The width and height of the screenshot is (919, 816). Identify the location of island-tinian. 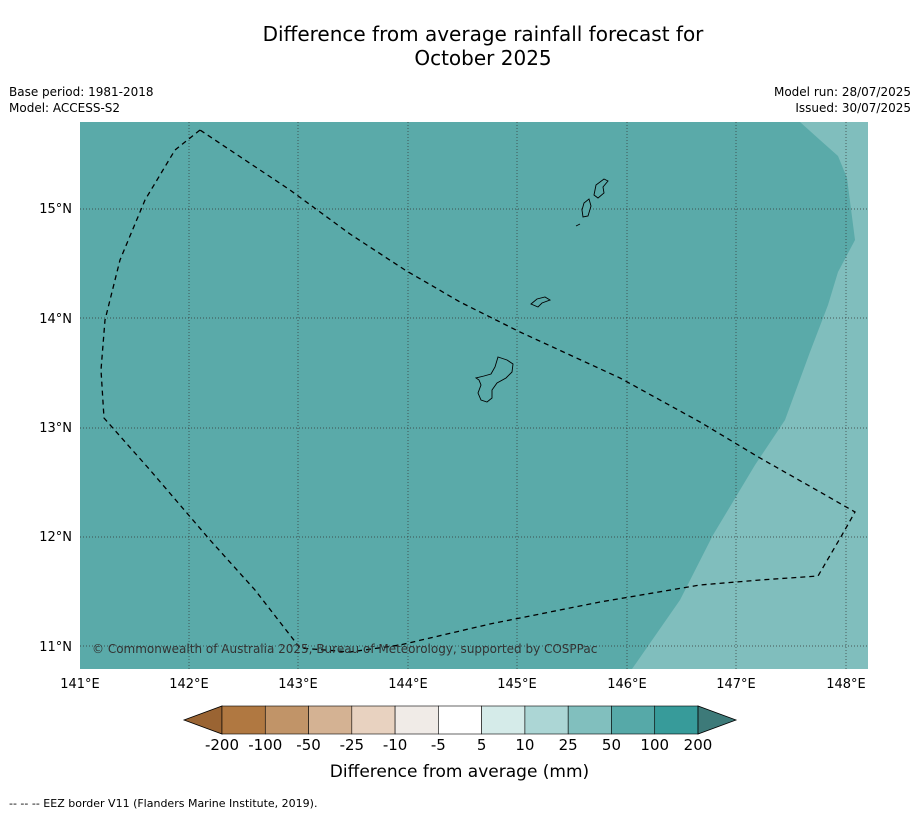
(586, 208).